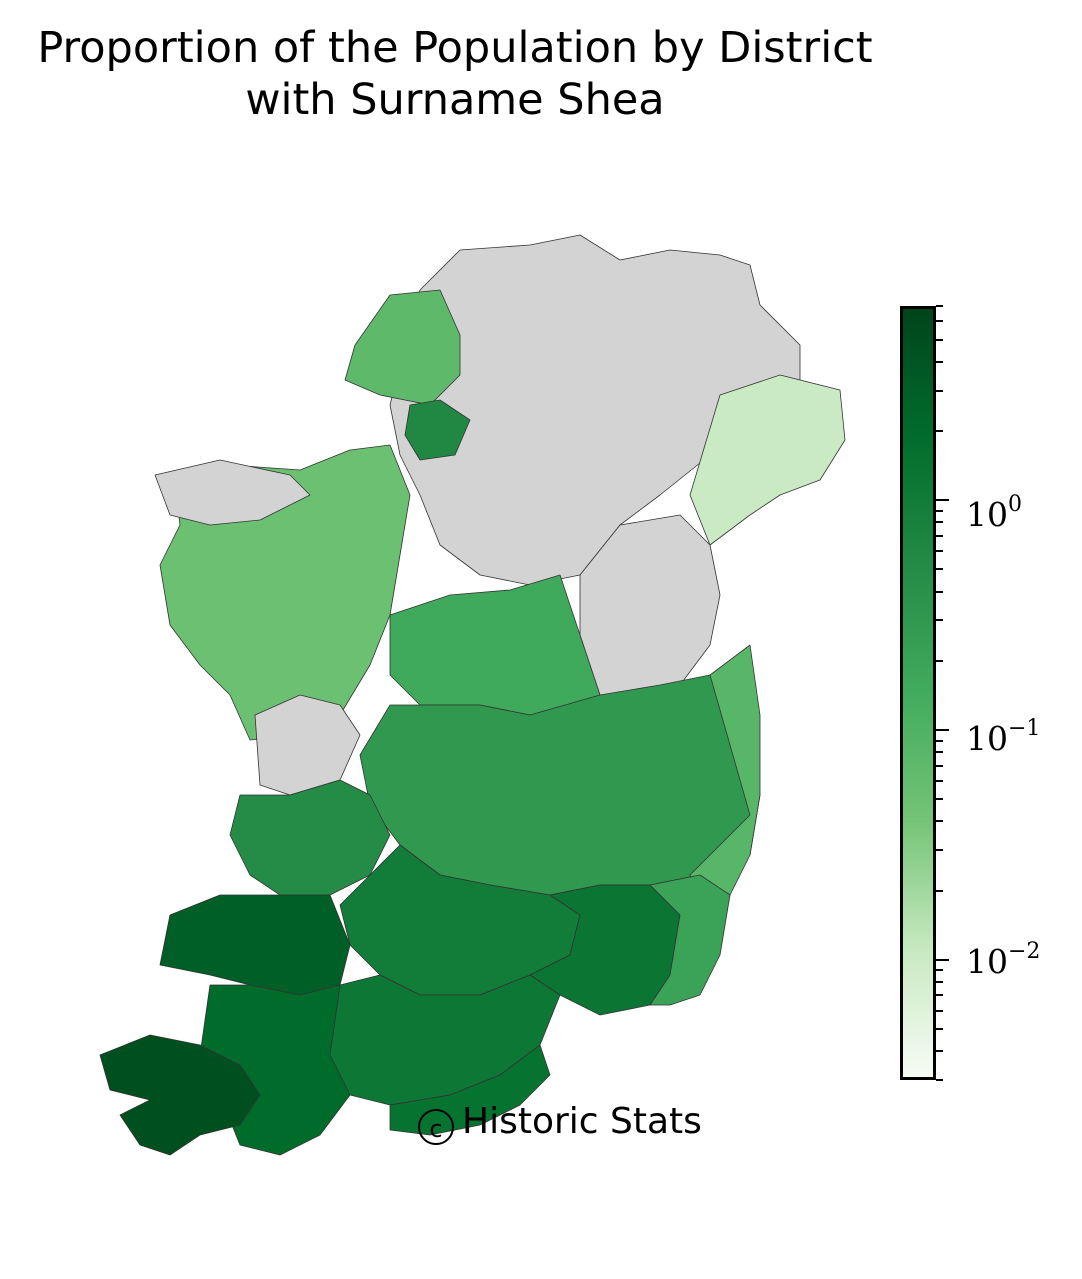  What do you see at coordinates (255, 945) in the screenshot?
I see `district-region-kerry-north` at bounding box center [255, 945].